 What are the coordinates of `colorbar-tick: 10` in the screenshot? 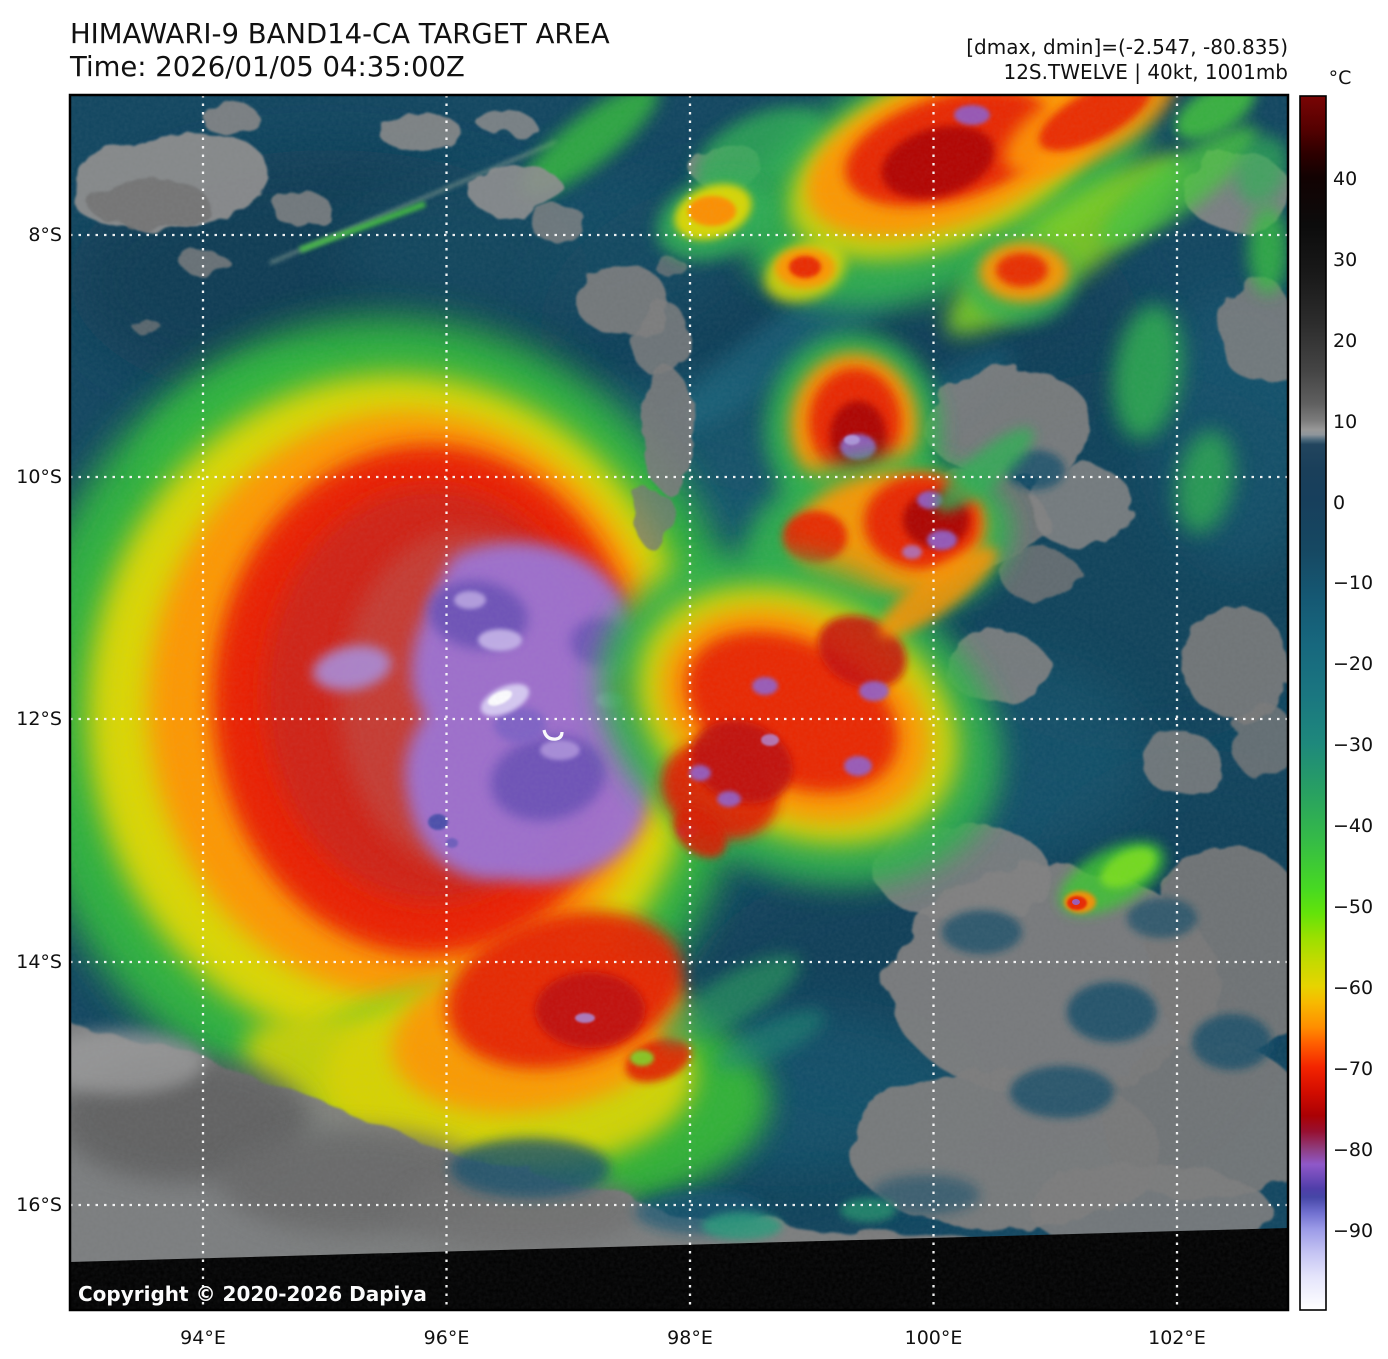 It's located at (1345, 422).